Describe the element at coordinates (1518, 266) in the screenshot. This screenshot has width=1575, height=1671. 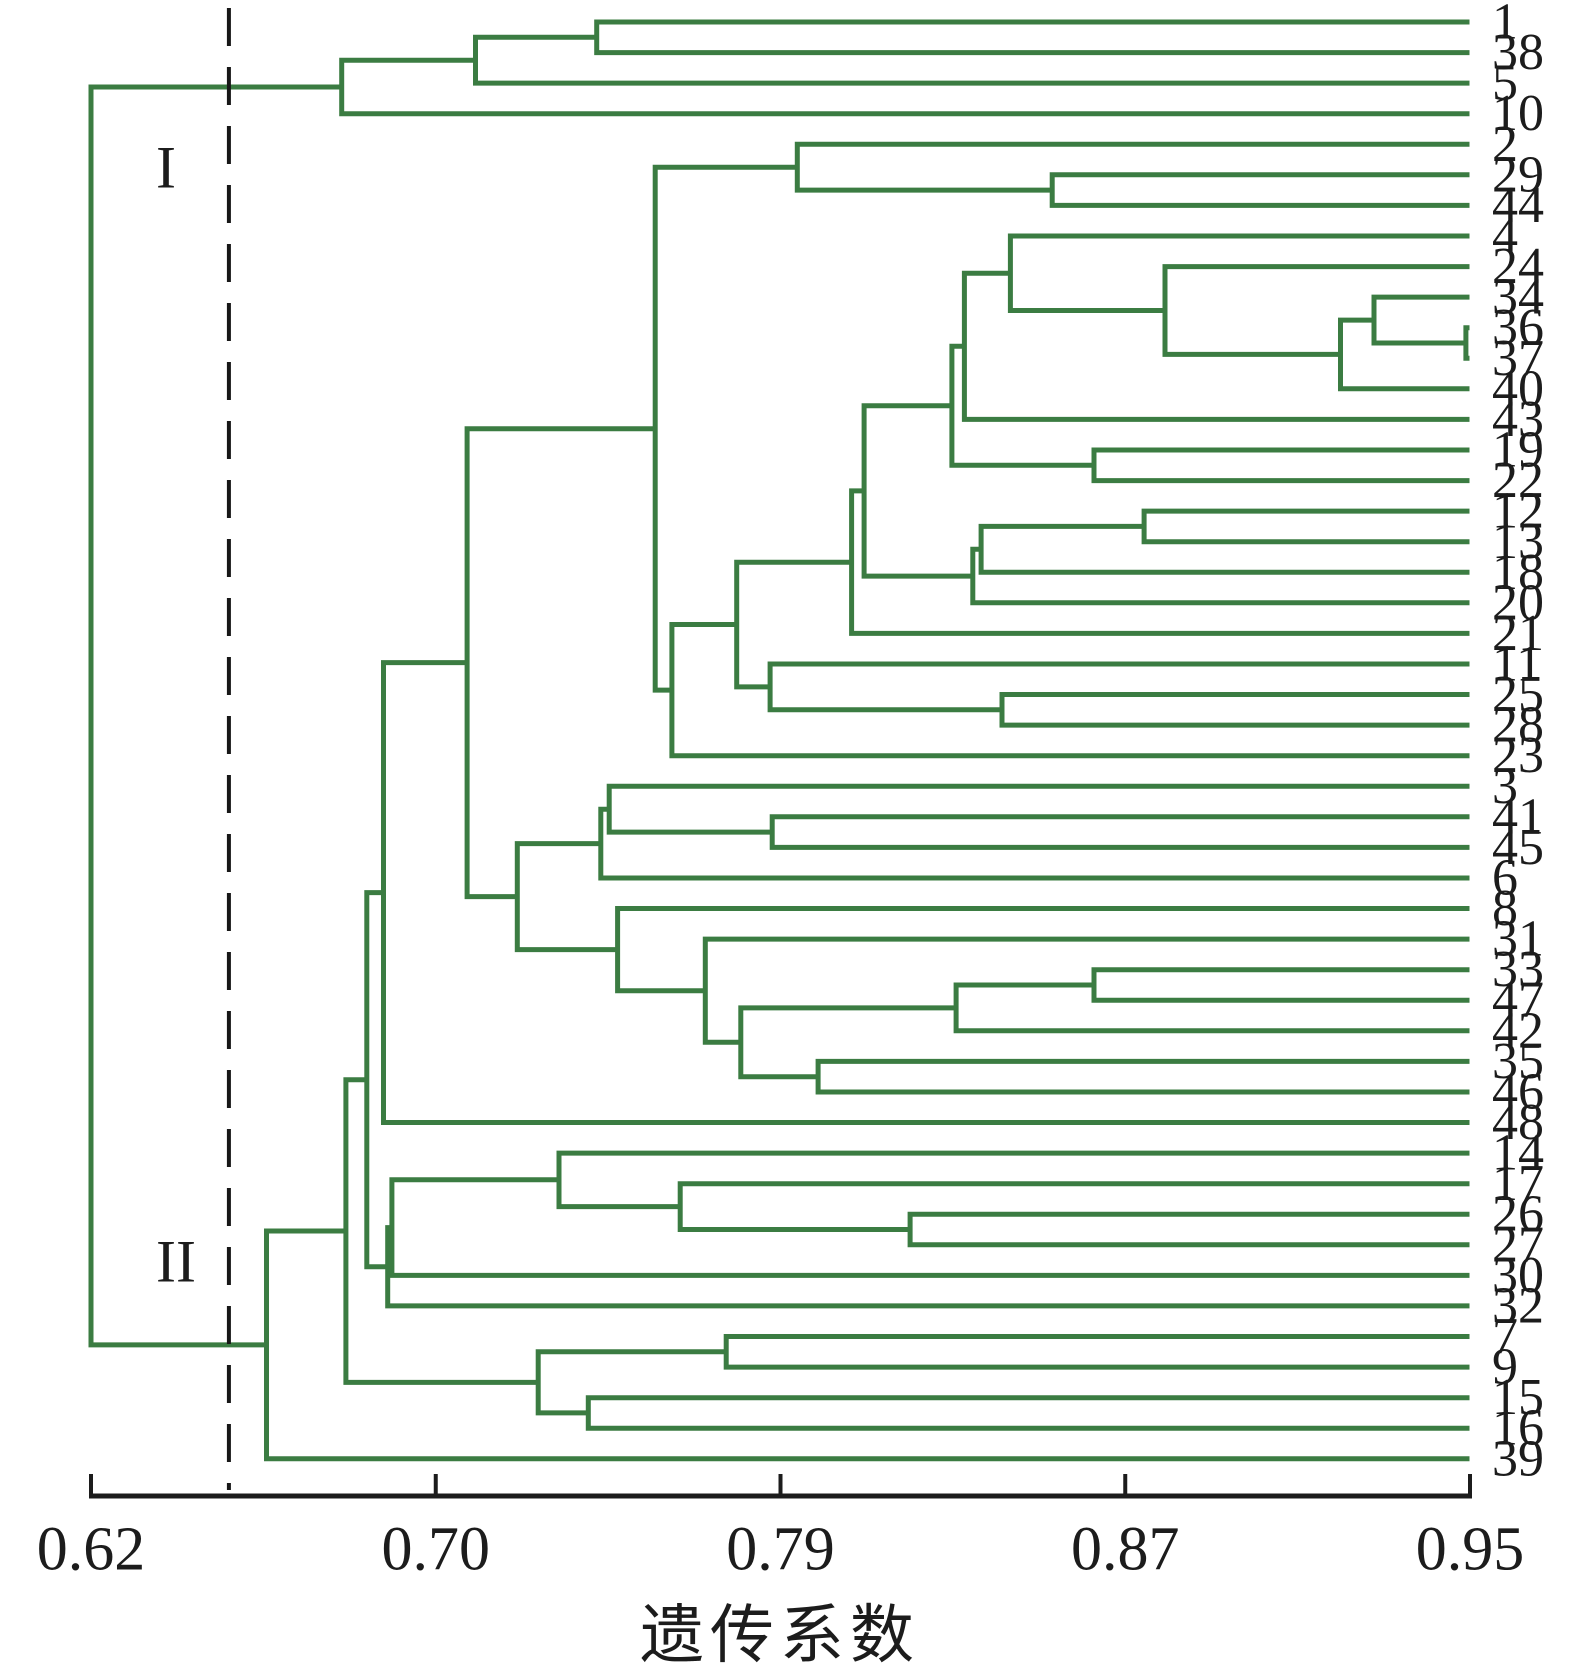
I see `leaf-label: 24` at that location.